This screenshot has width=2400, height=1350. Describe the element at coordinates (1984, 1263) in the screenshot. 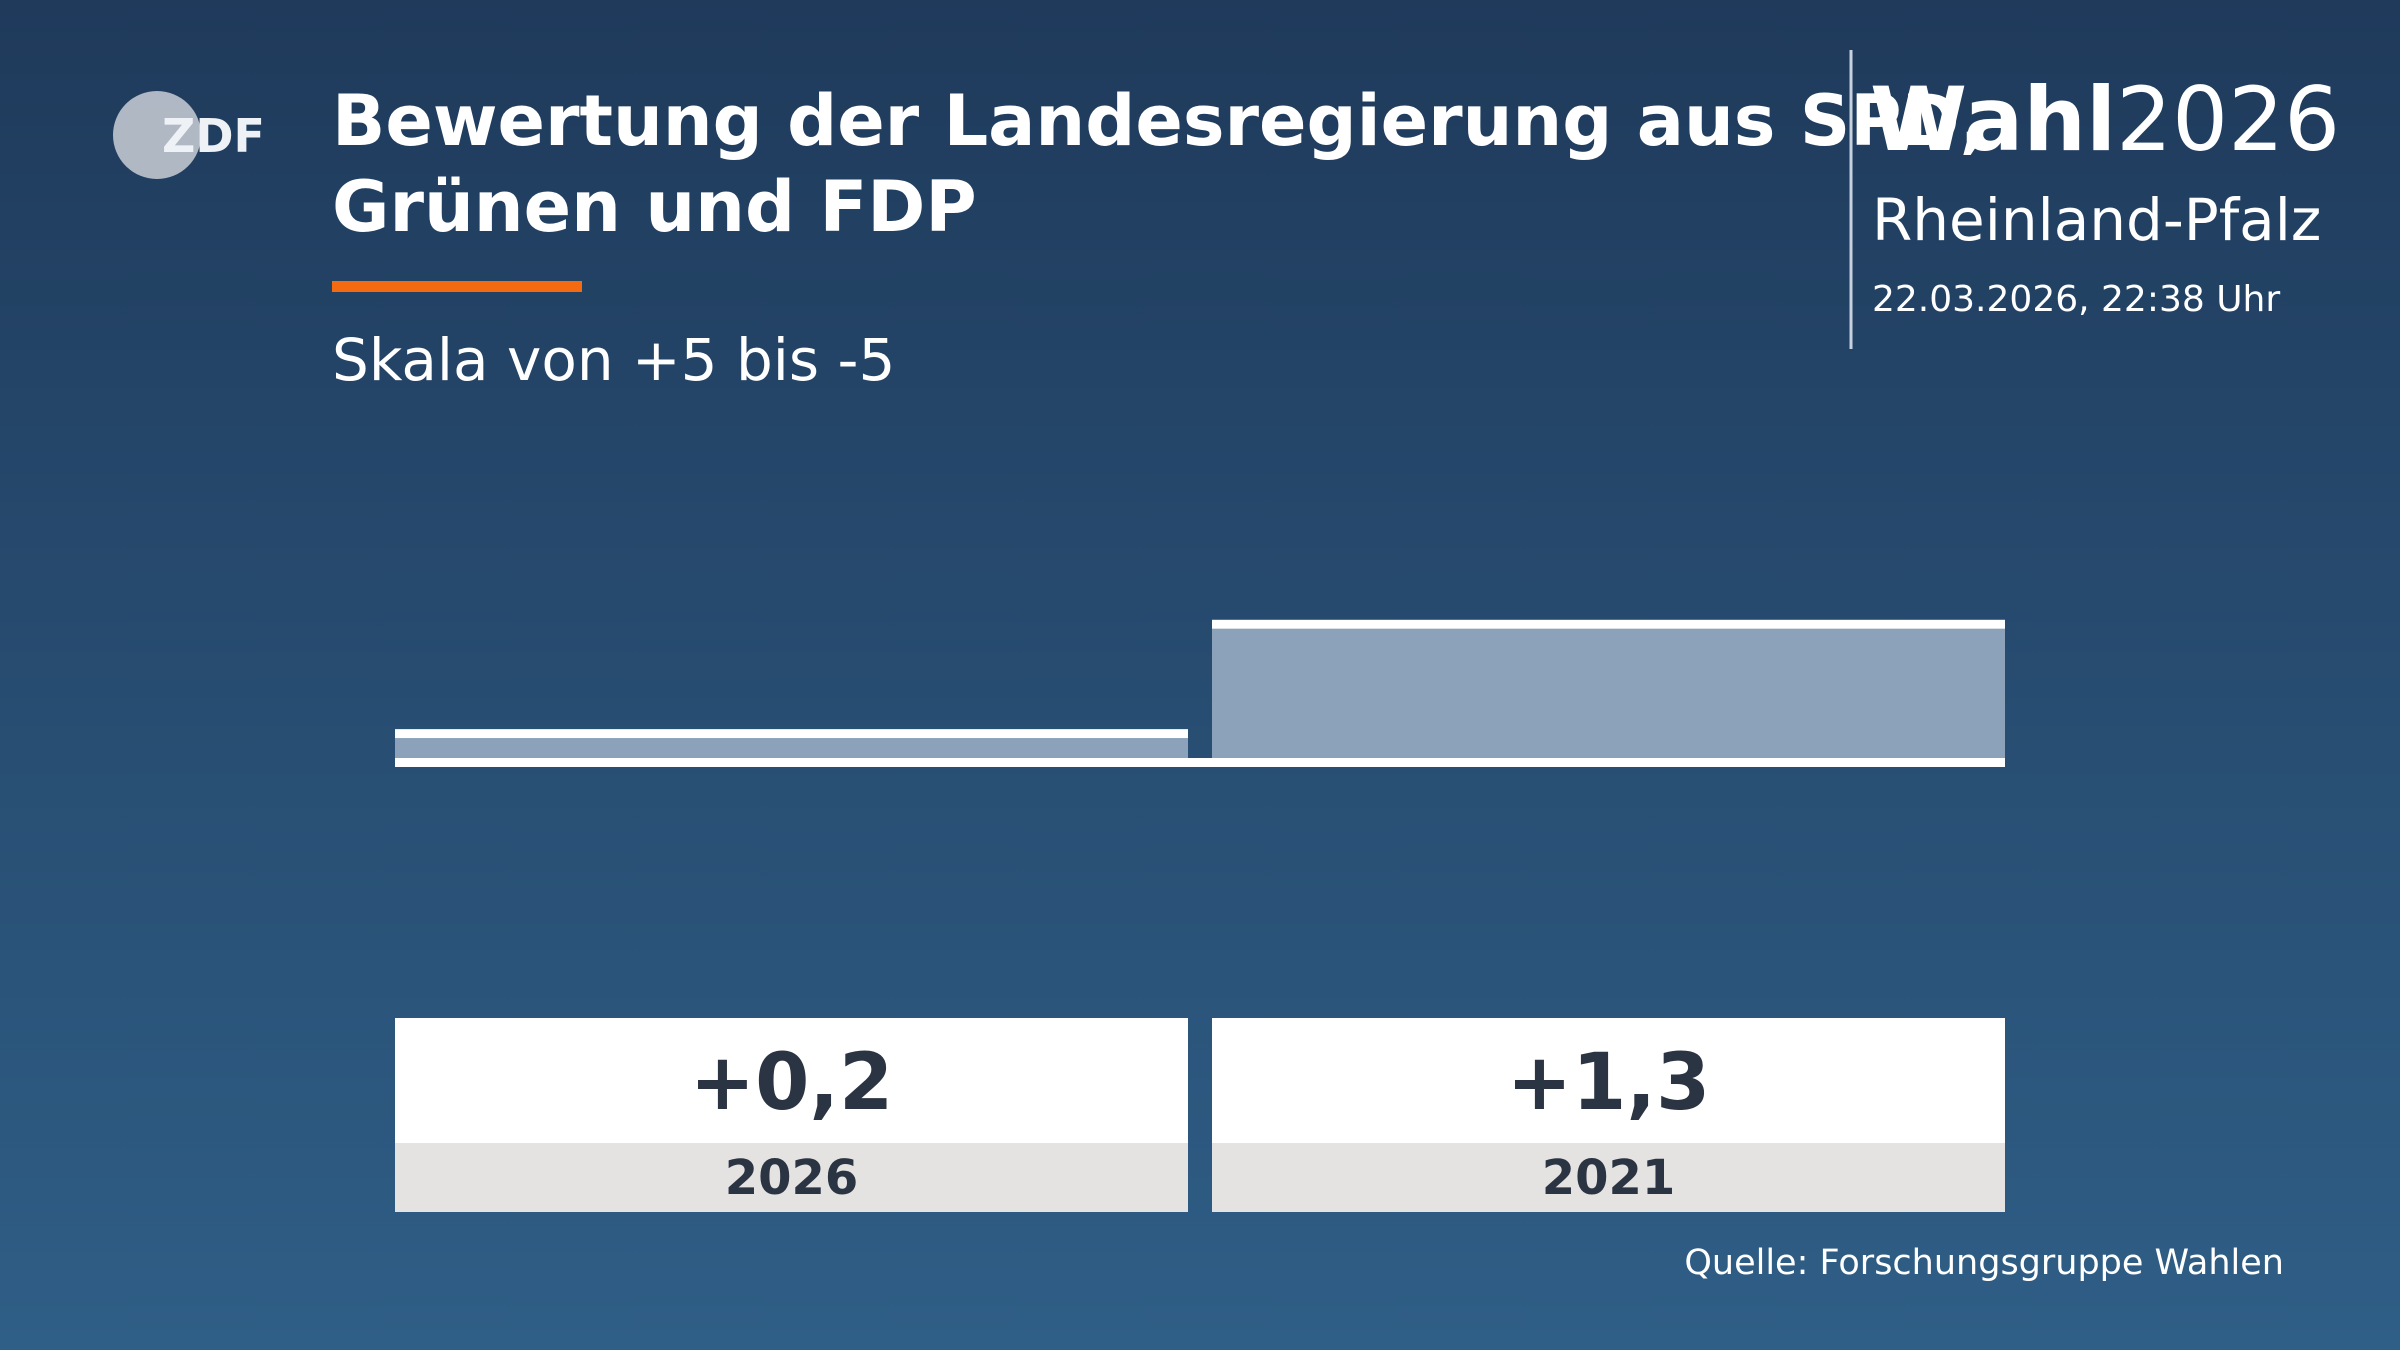

I see `source: Quelle: Forschungsgruppe Wahlen` at that location.